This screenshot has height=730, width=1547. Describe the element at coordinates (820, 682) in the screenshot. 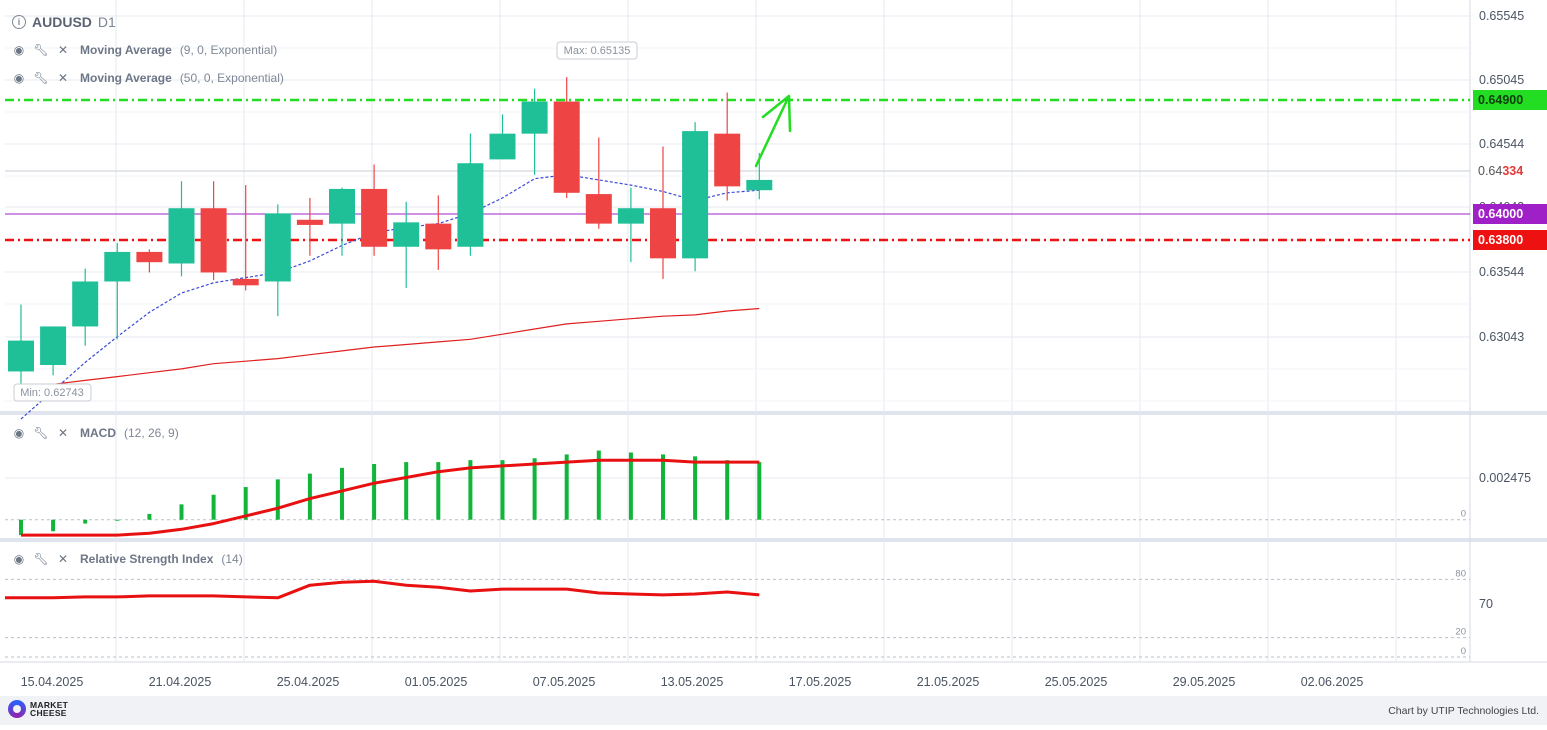

I see `x-tick-label: 17.05.2025` at that location.